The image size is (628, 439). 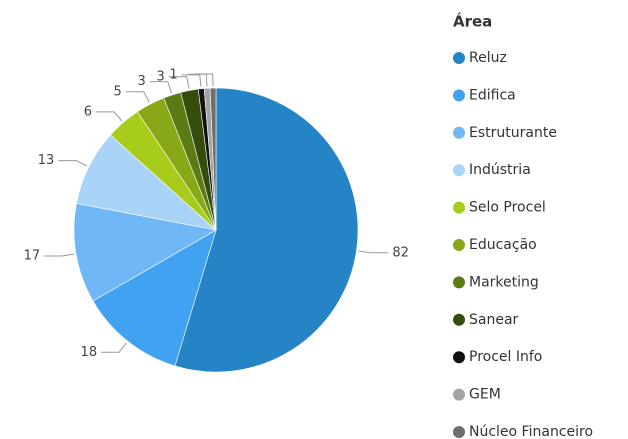 I want to click on legend-text: Procel Info, so click(x=505, y=357).